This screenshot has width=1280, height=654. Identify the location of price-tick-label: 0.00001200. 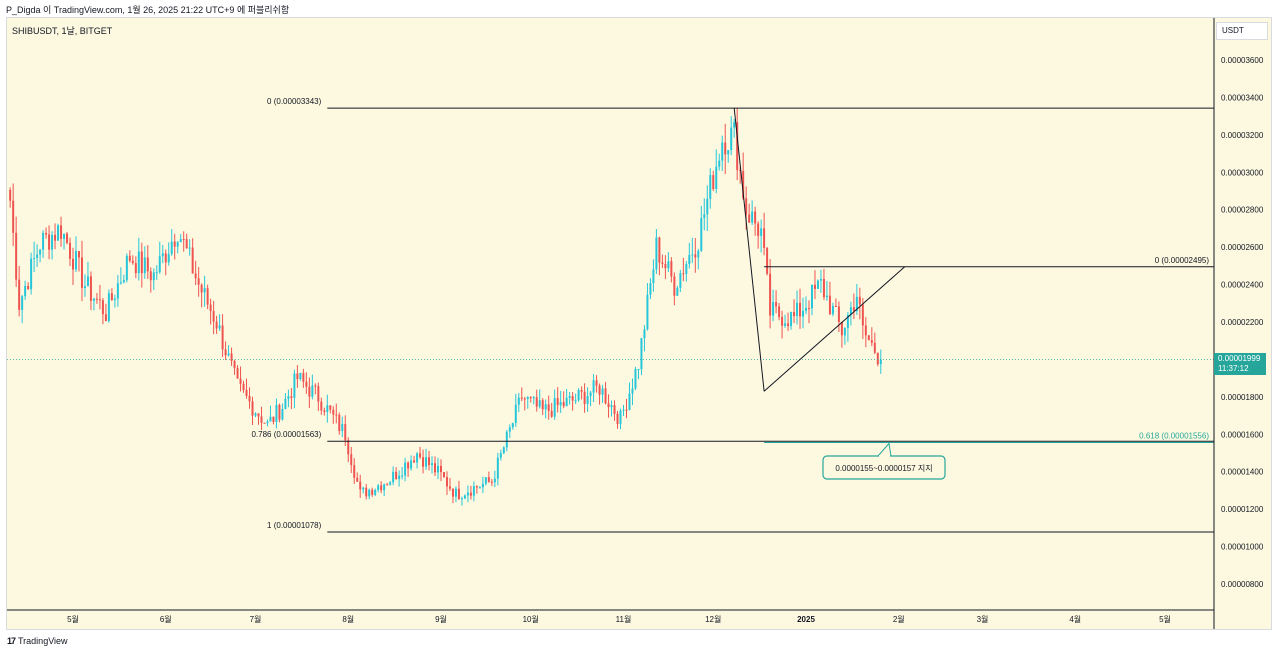
(1242, 509).